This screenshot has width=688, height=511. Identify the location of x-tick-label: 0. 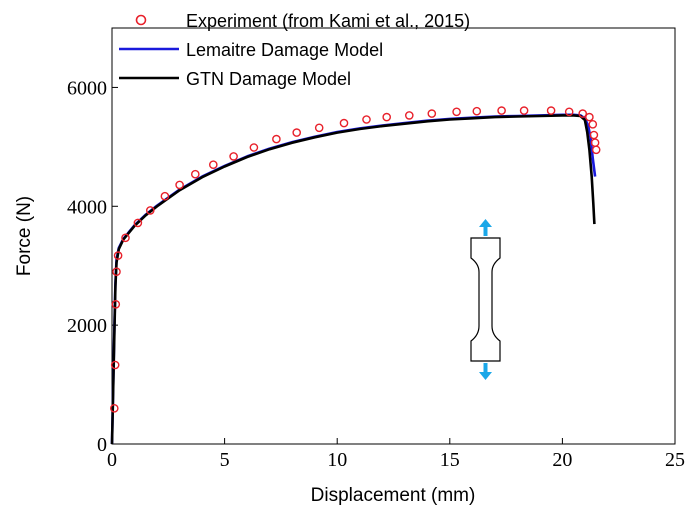
(112, 460).